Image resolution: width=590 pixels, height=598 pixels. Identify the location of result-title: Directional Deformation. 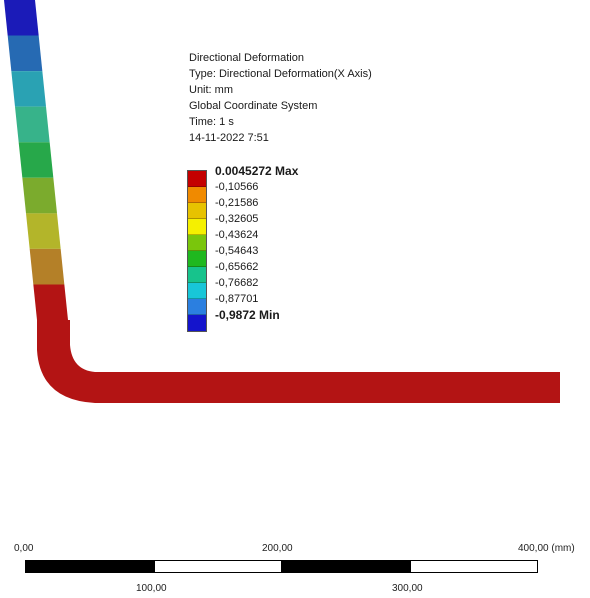
(246, 58).